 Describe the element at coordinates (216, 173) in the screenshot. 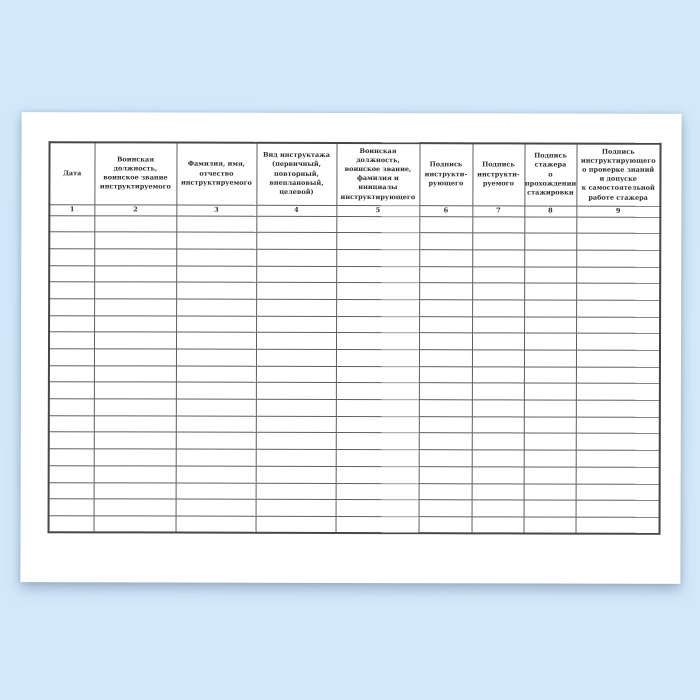

I see `column-header-instructee-name: Фамилия, имя, отчество инструктируемого` at that location.